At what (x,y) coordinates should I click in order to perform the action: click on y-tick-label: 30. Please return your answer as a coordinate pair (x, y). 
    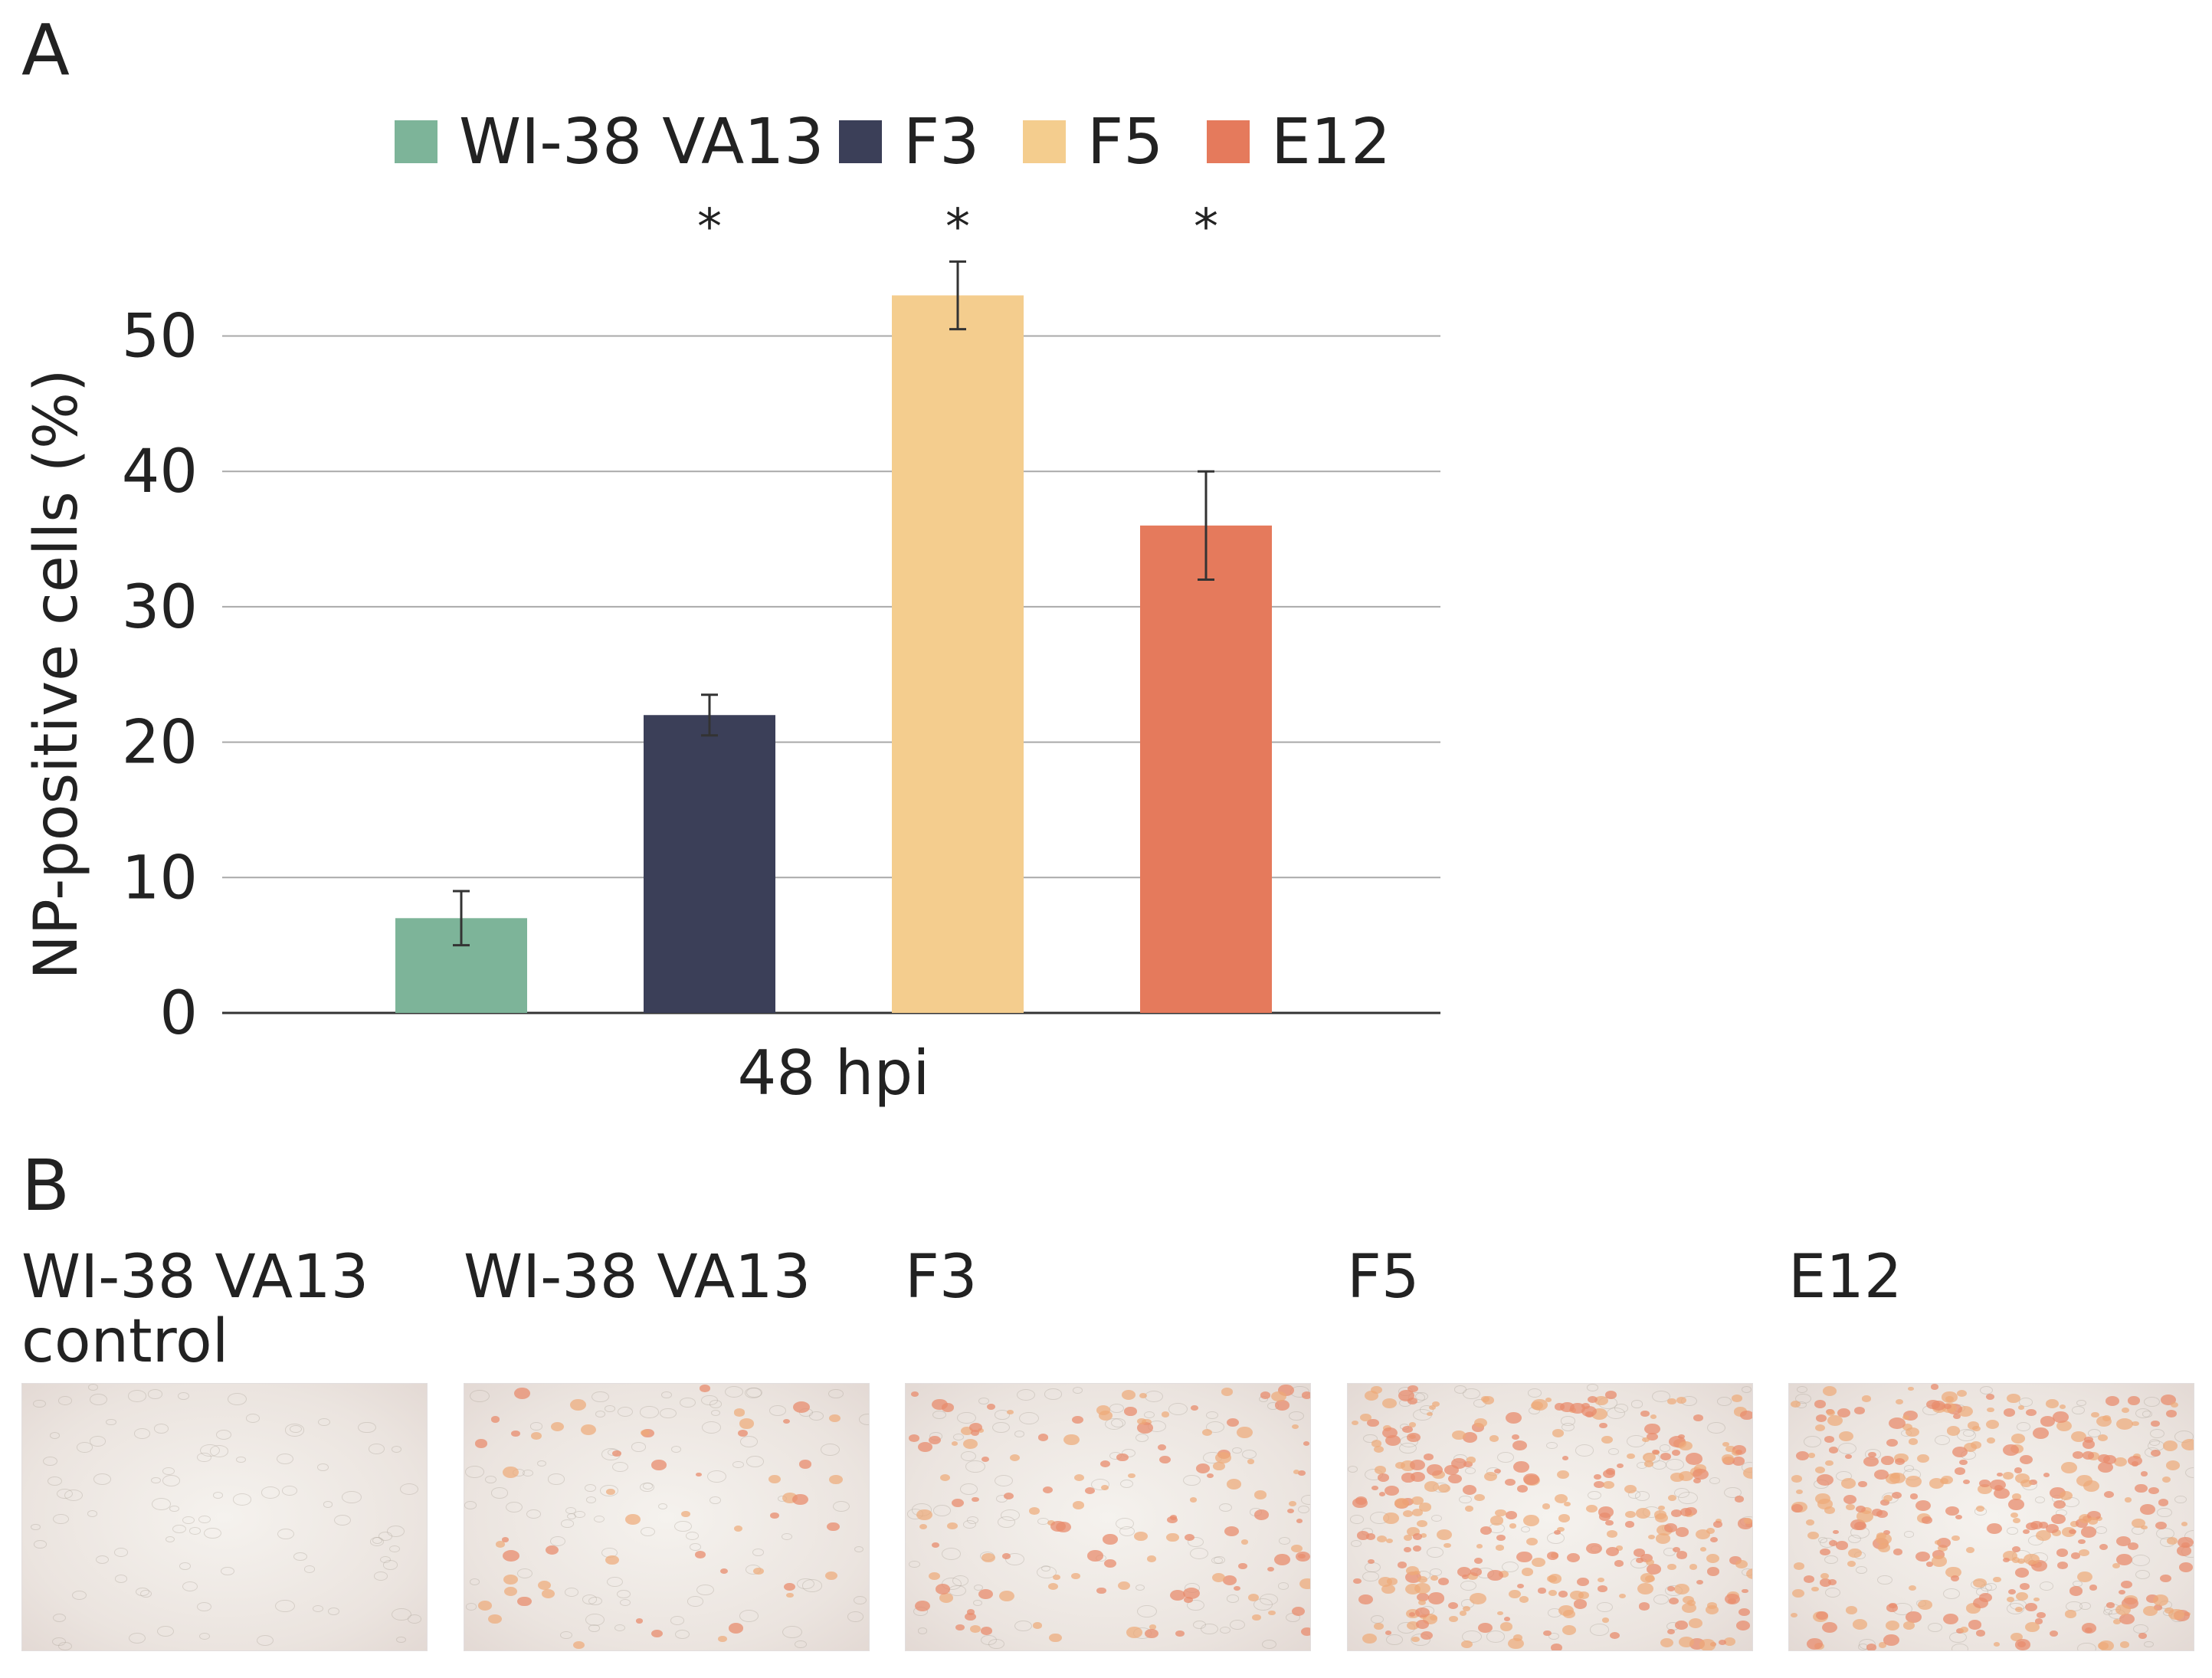
    Looking at the image, I should click on (160, 607).